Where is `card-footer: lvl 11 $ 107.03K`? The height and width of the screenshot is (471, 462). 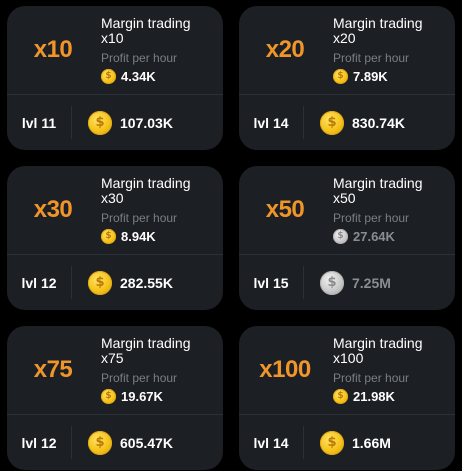 card-footer: lvl 11 $ 107.03K is located at coordinates (115, 122).